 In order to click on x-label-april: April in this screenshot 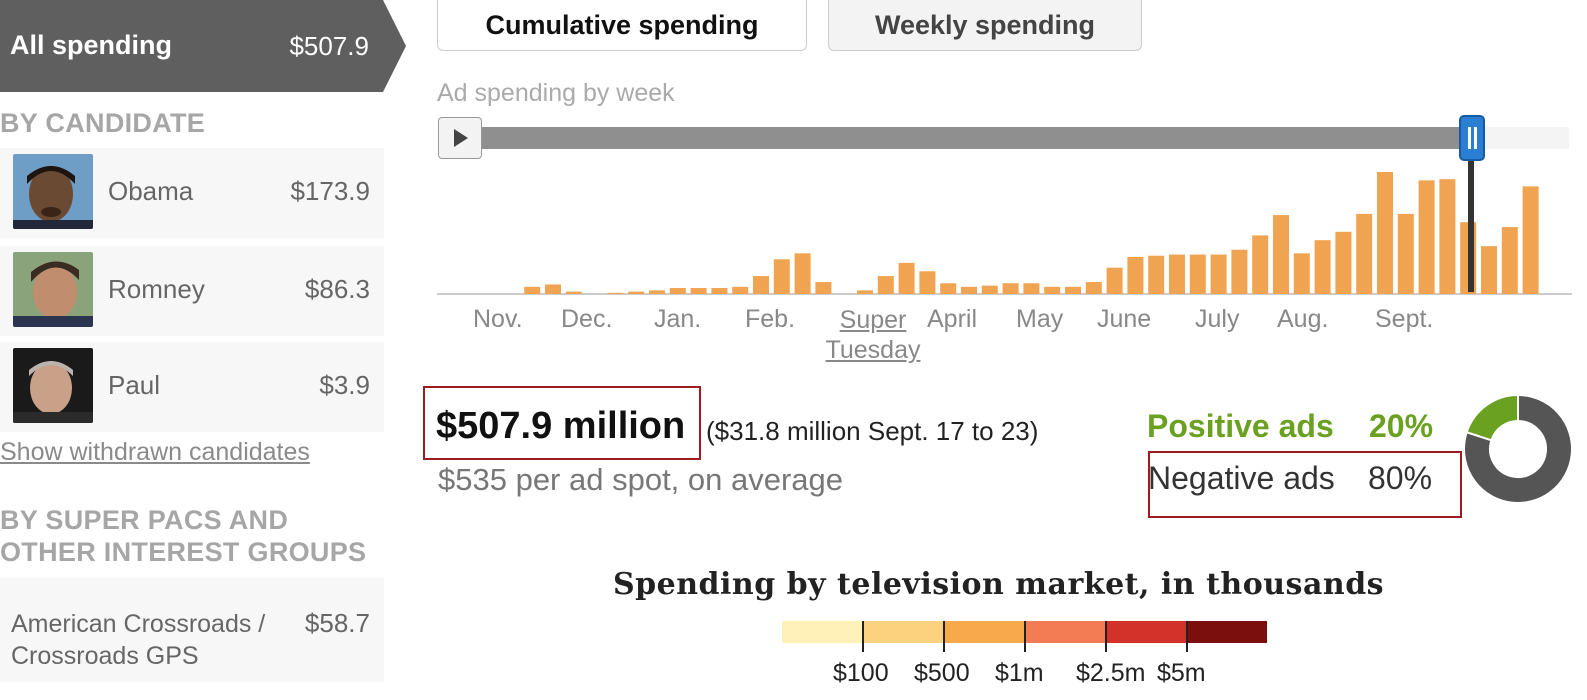, I will do `click(952, 319)`.